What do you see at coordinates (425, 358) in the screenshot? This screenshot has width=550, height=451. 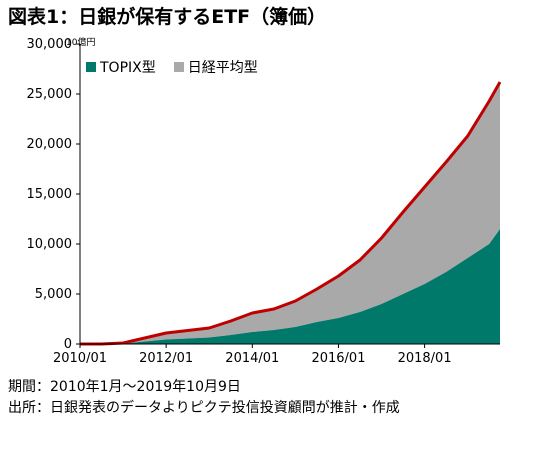 I see `x-tick-label: 2018/01` at bounding box center [425, 358].